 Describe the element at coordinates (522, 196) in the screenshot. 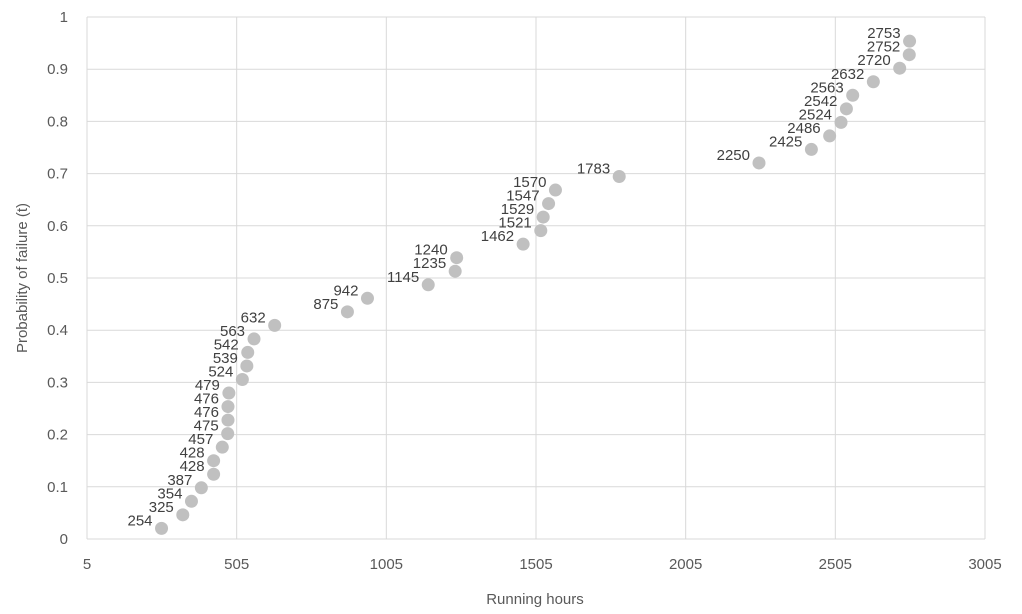

I see `data-label: 1547` at that location.